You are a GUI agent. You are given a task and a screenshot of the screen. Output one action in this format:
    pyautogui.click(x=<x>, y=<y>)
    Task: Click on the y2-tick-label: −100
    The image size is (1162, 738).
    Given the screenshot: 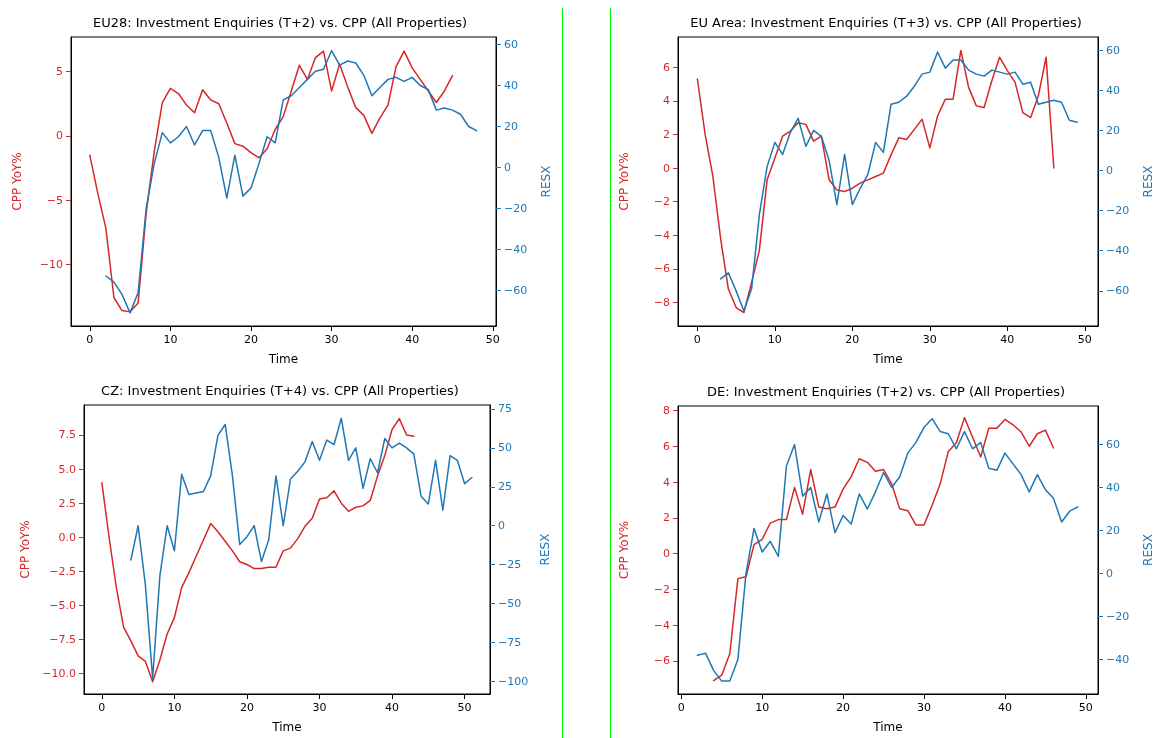 What is the action you would take?
    pyautogui.click(x=513, y=682)
    